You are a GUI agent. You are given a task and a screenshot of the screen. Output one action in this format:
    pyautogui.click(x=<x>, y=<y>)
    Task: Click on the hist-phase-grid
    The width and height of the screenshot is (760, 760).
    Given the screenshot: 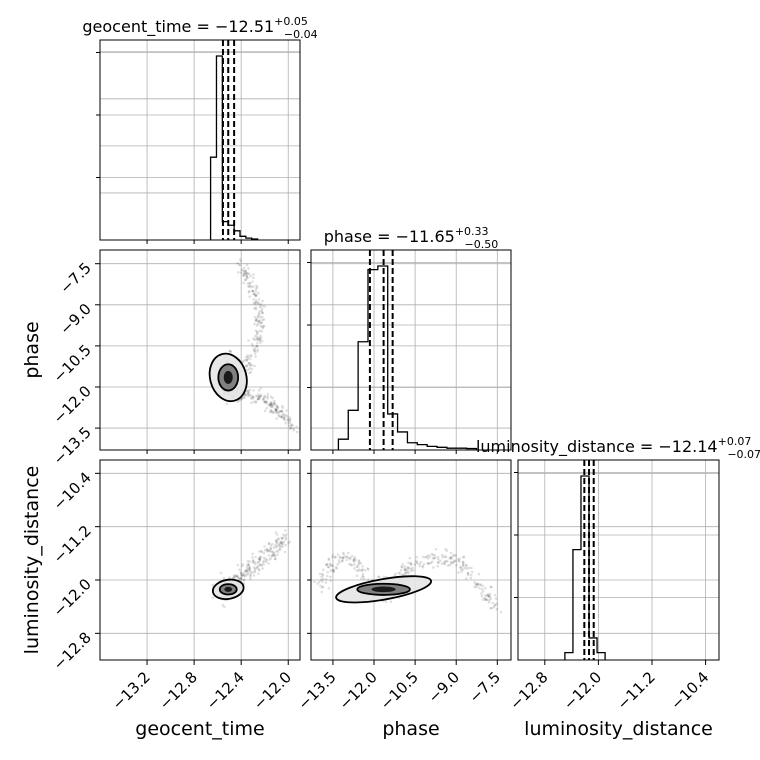 What is the action you would take?
    pyautogui.click(x=411, y=350)
    